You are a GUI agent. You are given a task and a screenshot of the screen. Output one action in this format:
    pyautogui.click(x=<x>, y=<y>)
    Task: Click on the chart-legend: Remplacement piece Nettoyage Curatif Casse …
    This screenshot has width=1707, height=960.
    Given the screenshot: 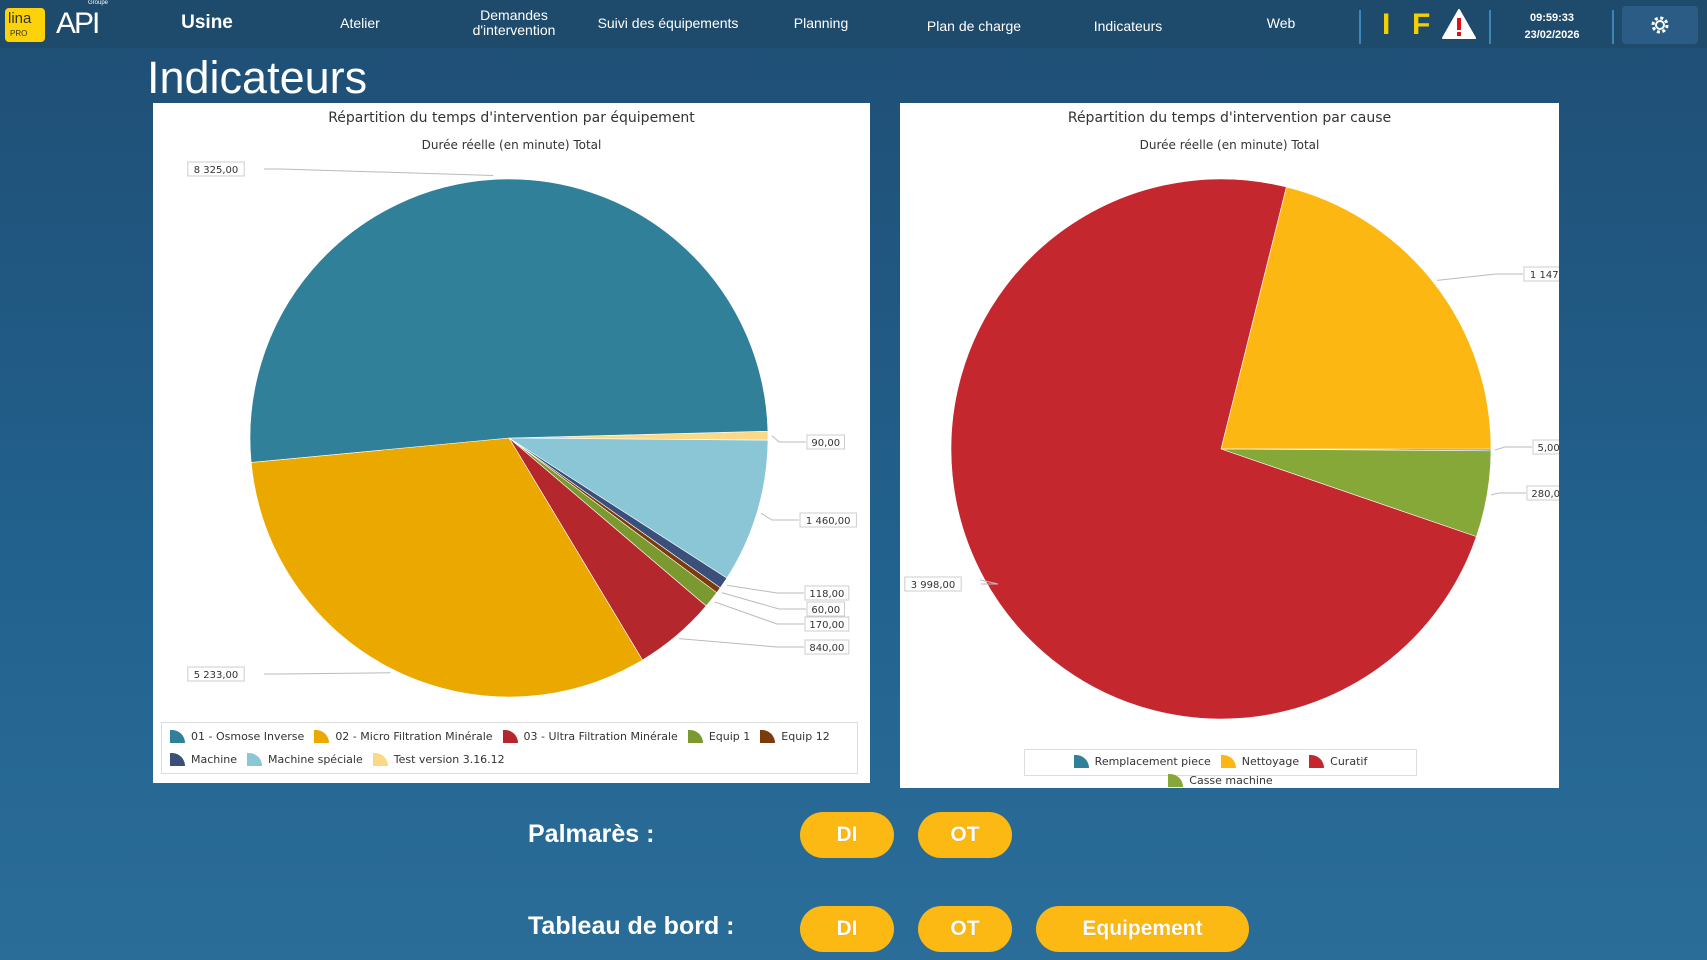 What is the action you would take?
    pyautogui.click(x=1220, y=768)
    